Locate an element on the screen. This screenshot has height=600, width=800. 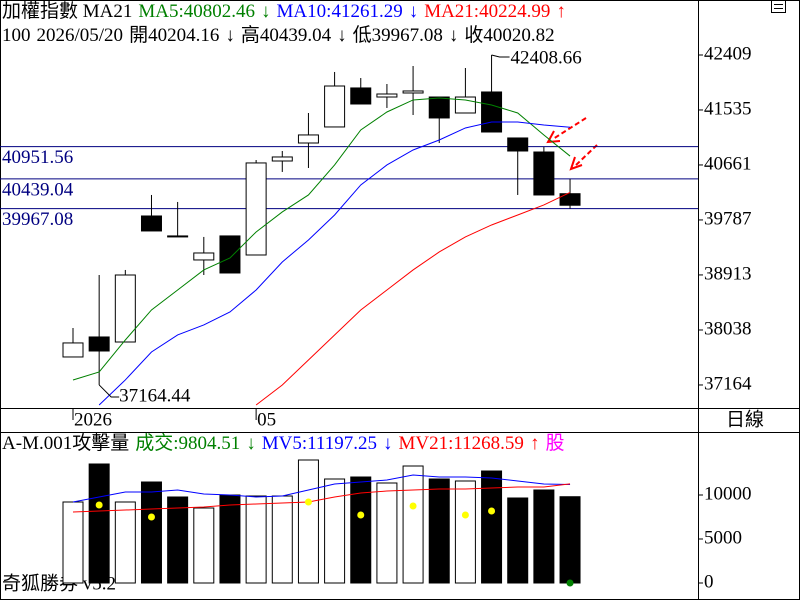
header-item: 41261.29 is located at coordinates (366, 11).